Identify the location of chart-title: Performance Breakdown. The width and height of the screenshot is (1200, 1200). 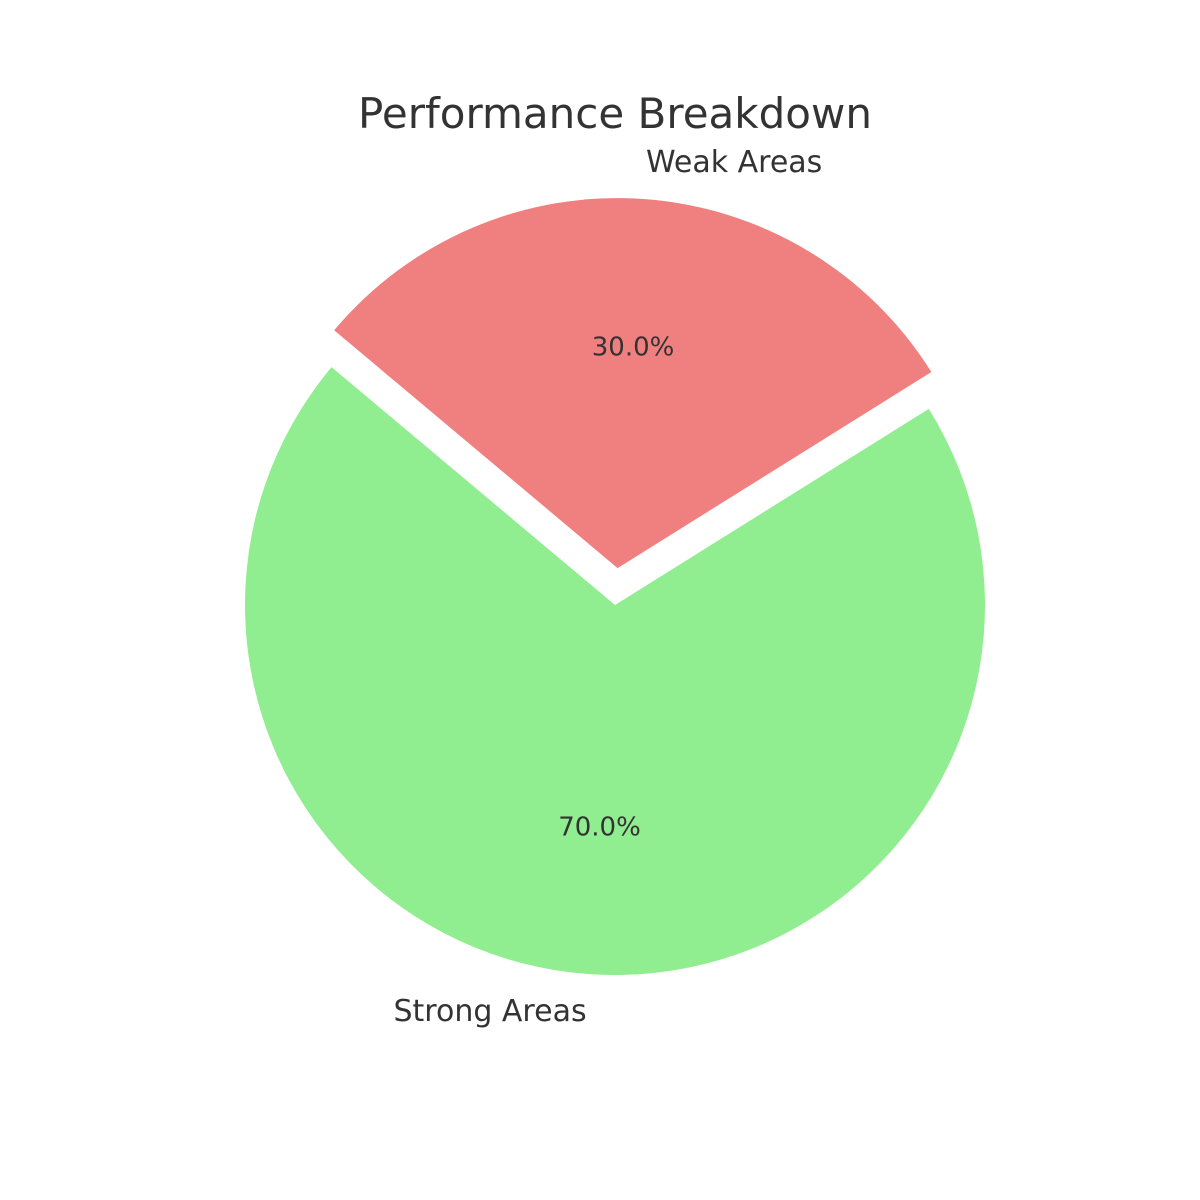
(615, 113).